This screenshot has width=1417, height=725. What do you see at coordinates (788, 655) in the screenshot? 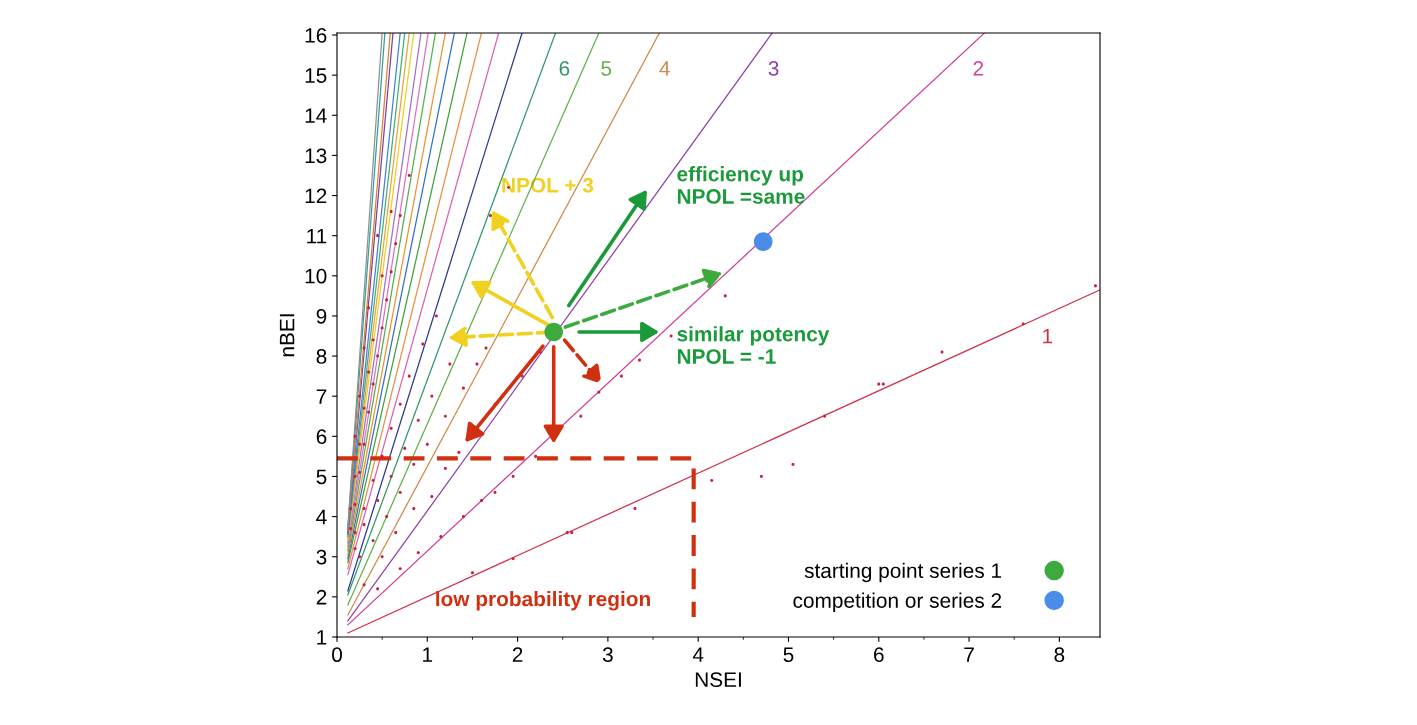
I see `x-tick-label: 5` at bounding box center [788, 655].